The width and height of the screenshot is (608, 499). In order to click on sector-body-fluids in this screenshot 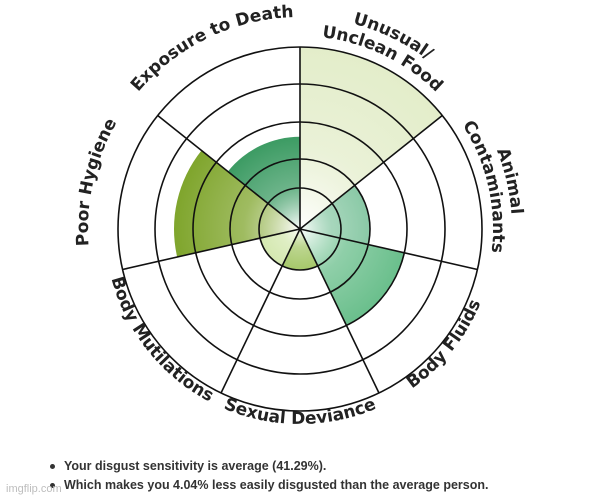, I will do `click(352, 277)`.